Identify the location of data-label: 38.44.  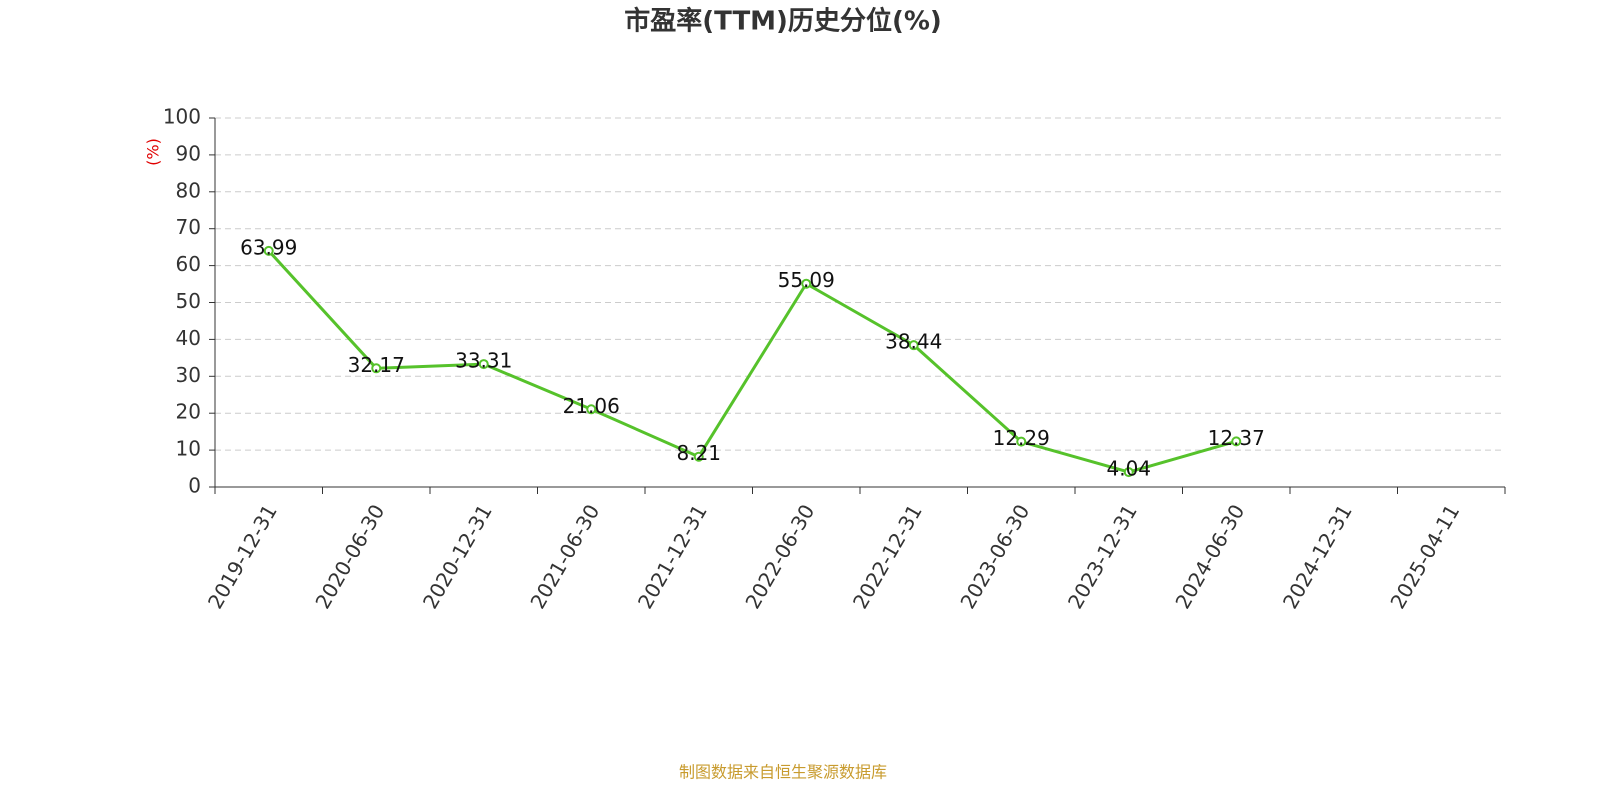
(913, 342).